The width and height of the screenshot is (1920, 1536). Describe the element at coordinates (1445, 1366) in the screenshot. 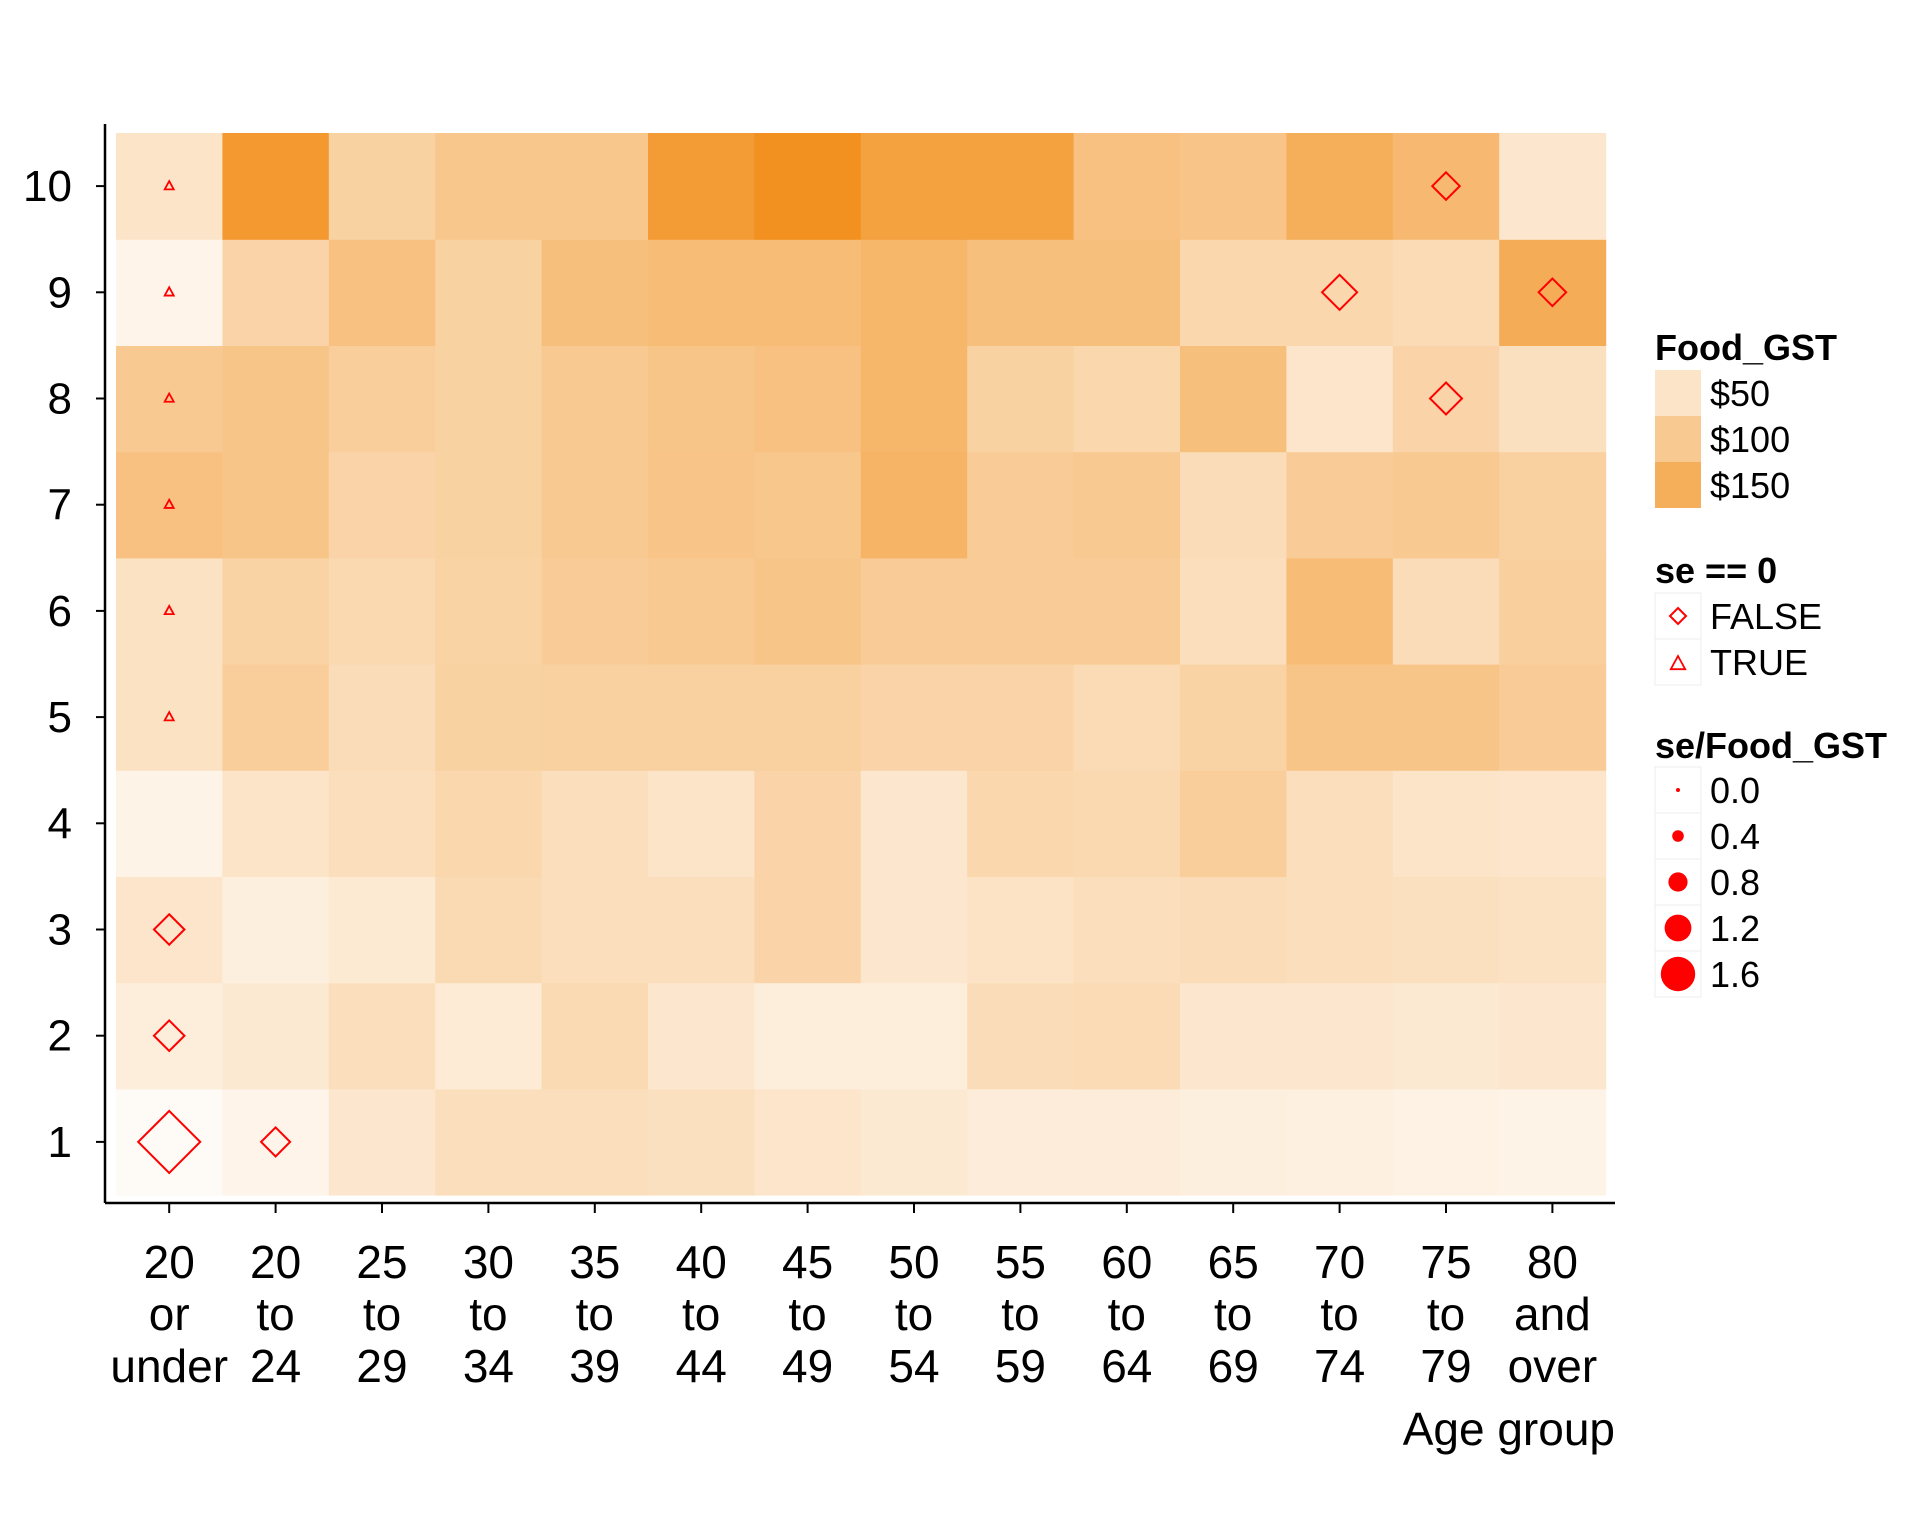

I see `x-tick-label-line: 79` at that location.